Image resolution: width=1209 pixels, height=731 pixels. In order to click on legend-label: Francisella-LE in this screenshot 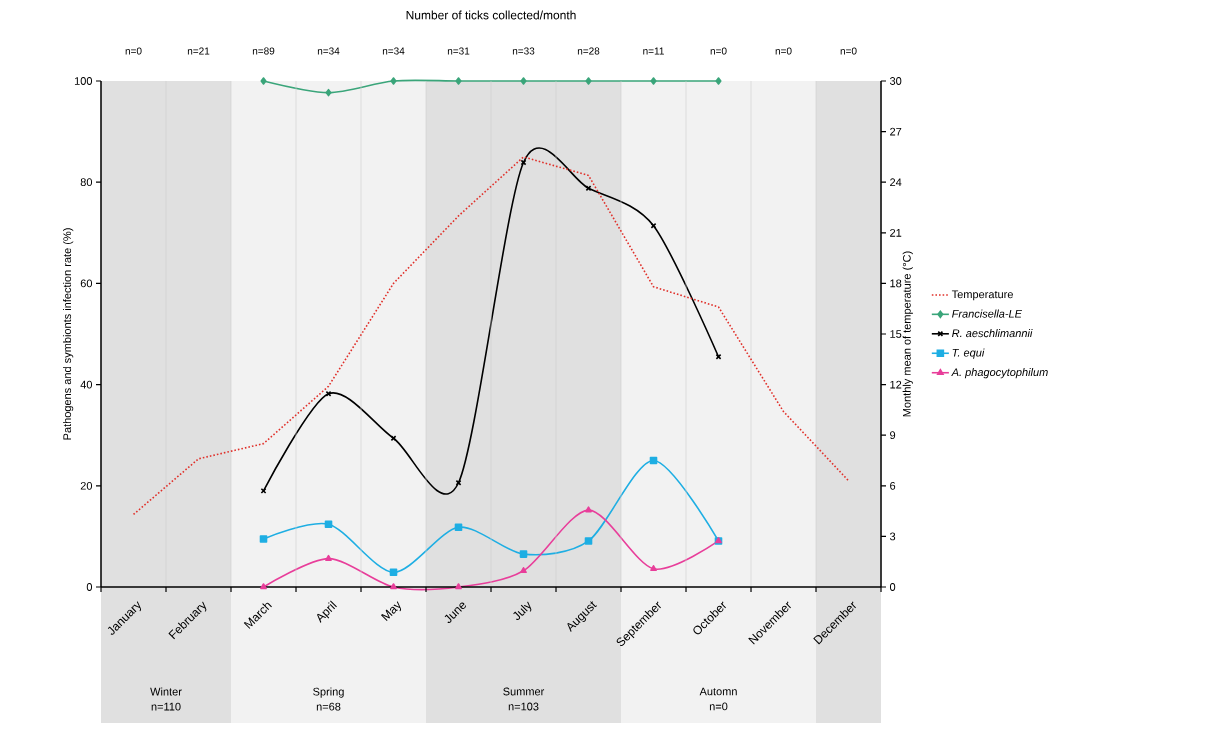, I will do `click(987, 313)`.